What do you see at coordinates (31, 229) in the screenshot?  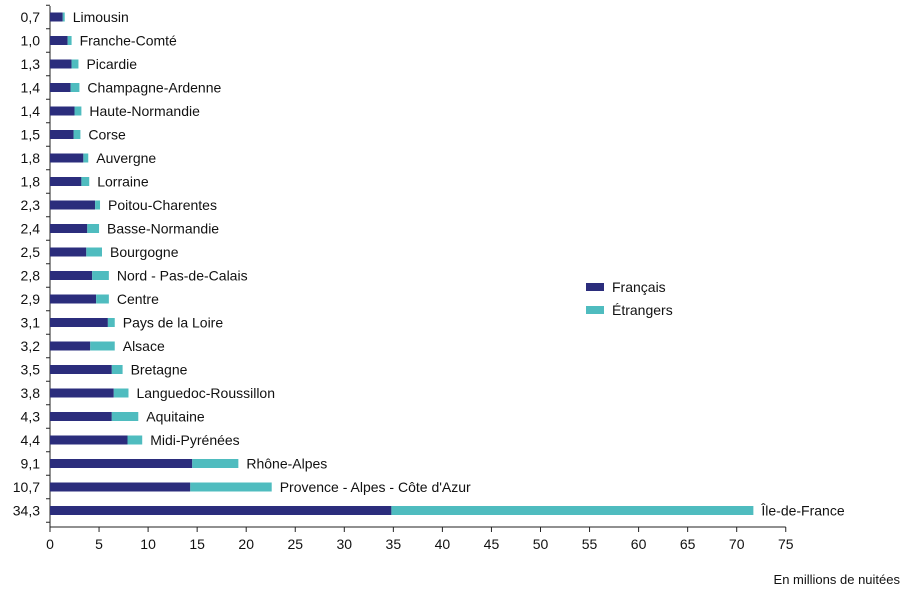 I see `share-label: 2,4` at bounding box center [31, 229].